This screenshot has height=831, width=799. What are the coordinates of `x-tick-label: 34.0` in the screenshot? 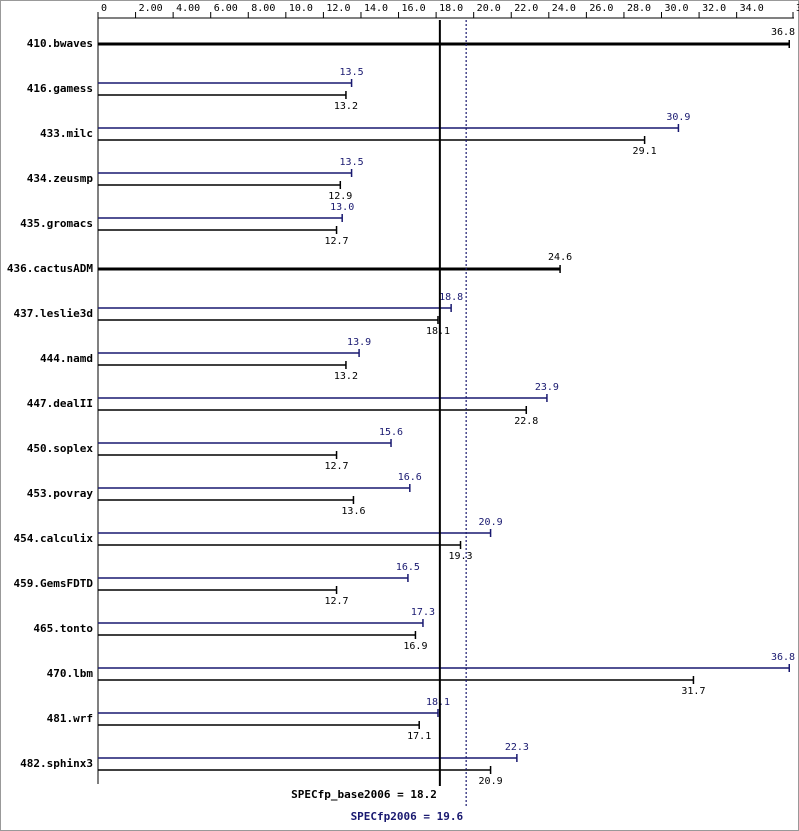 It's located at (752, 8).